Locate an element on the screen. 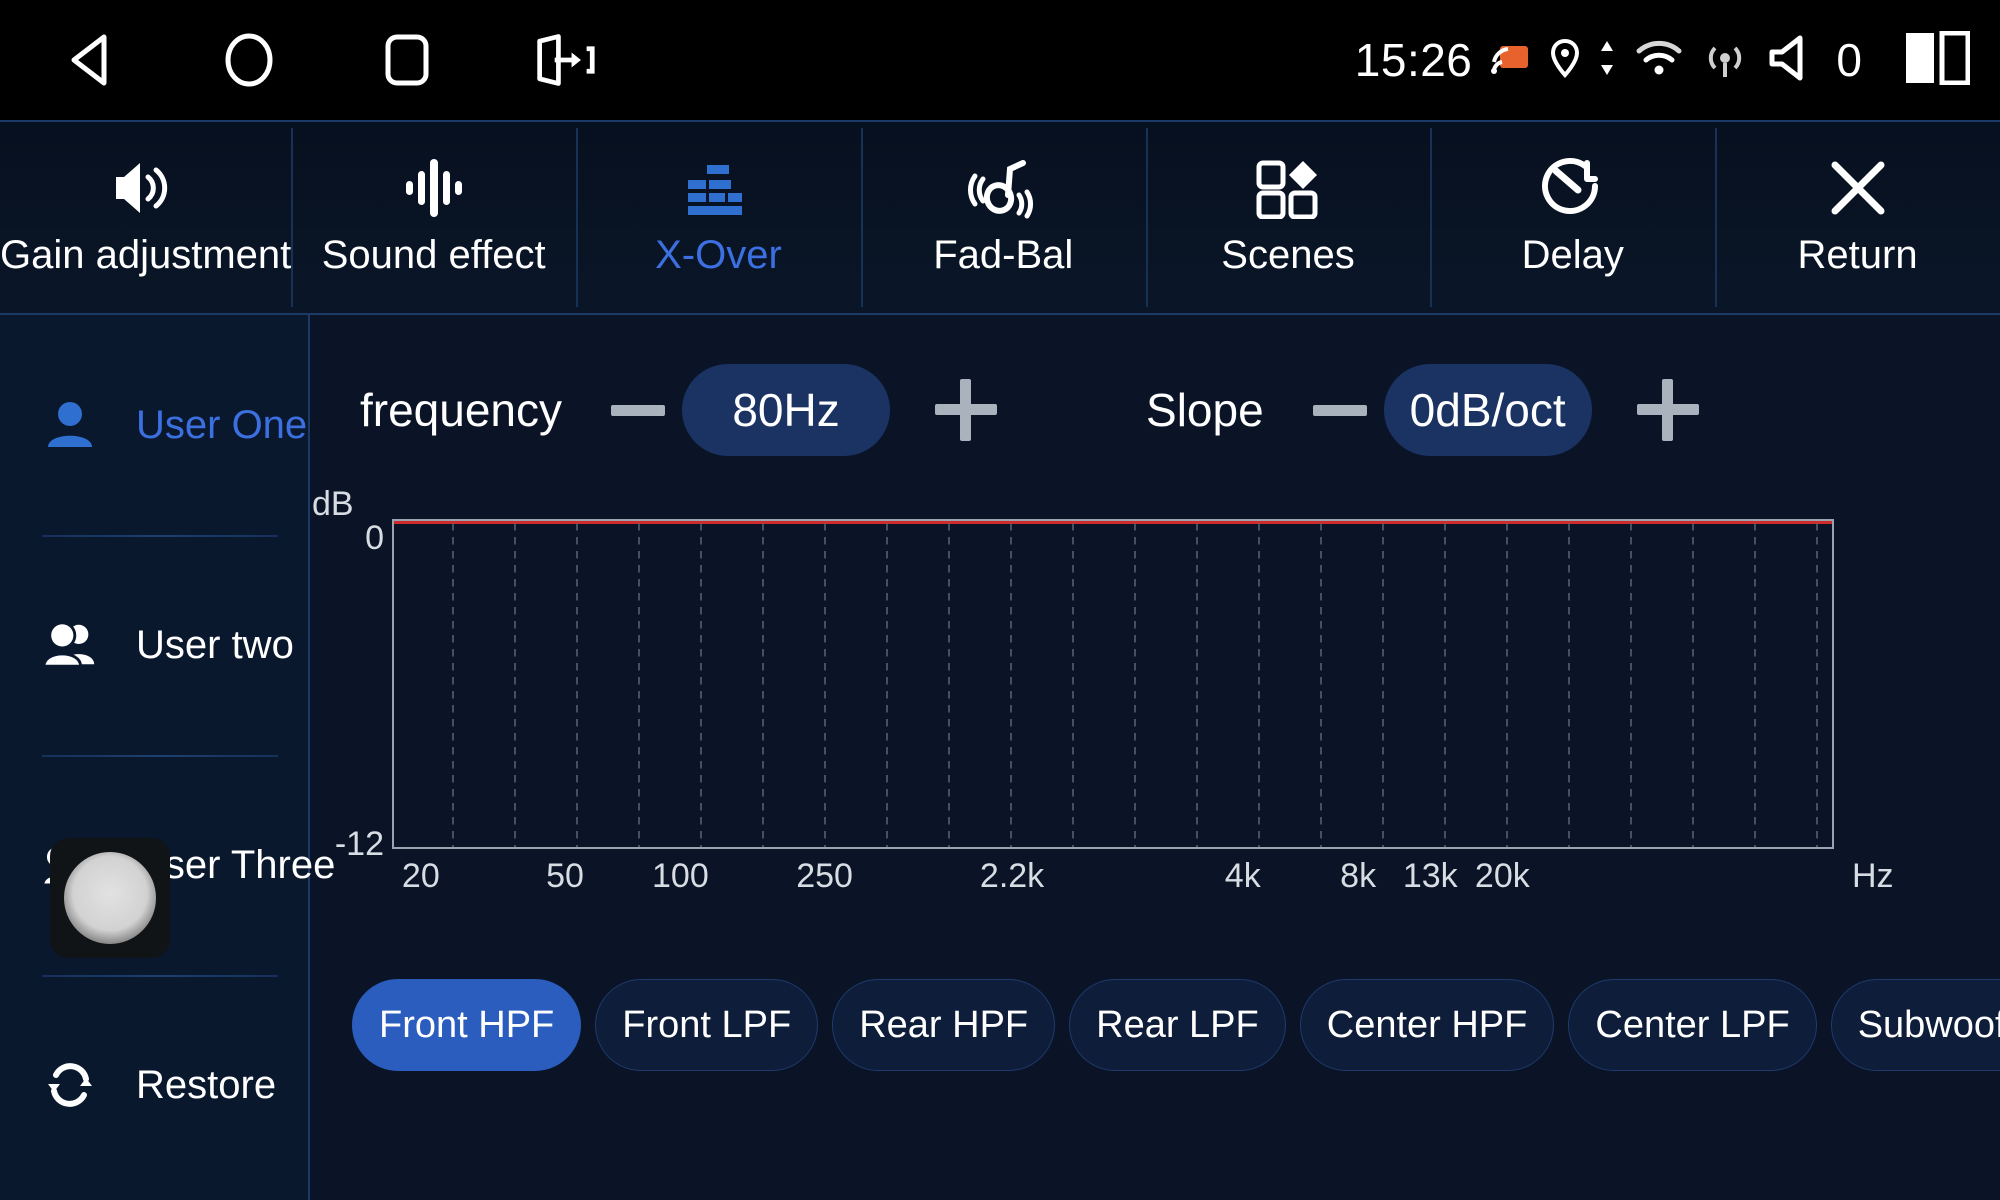 The width and height of the screenshot is (2000, 1200). touch-cursor-indicator is located at coordinates (110, 898).